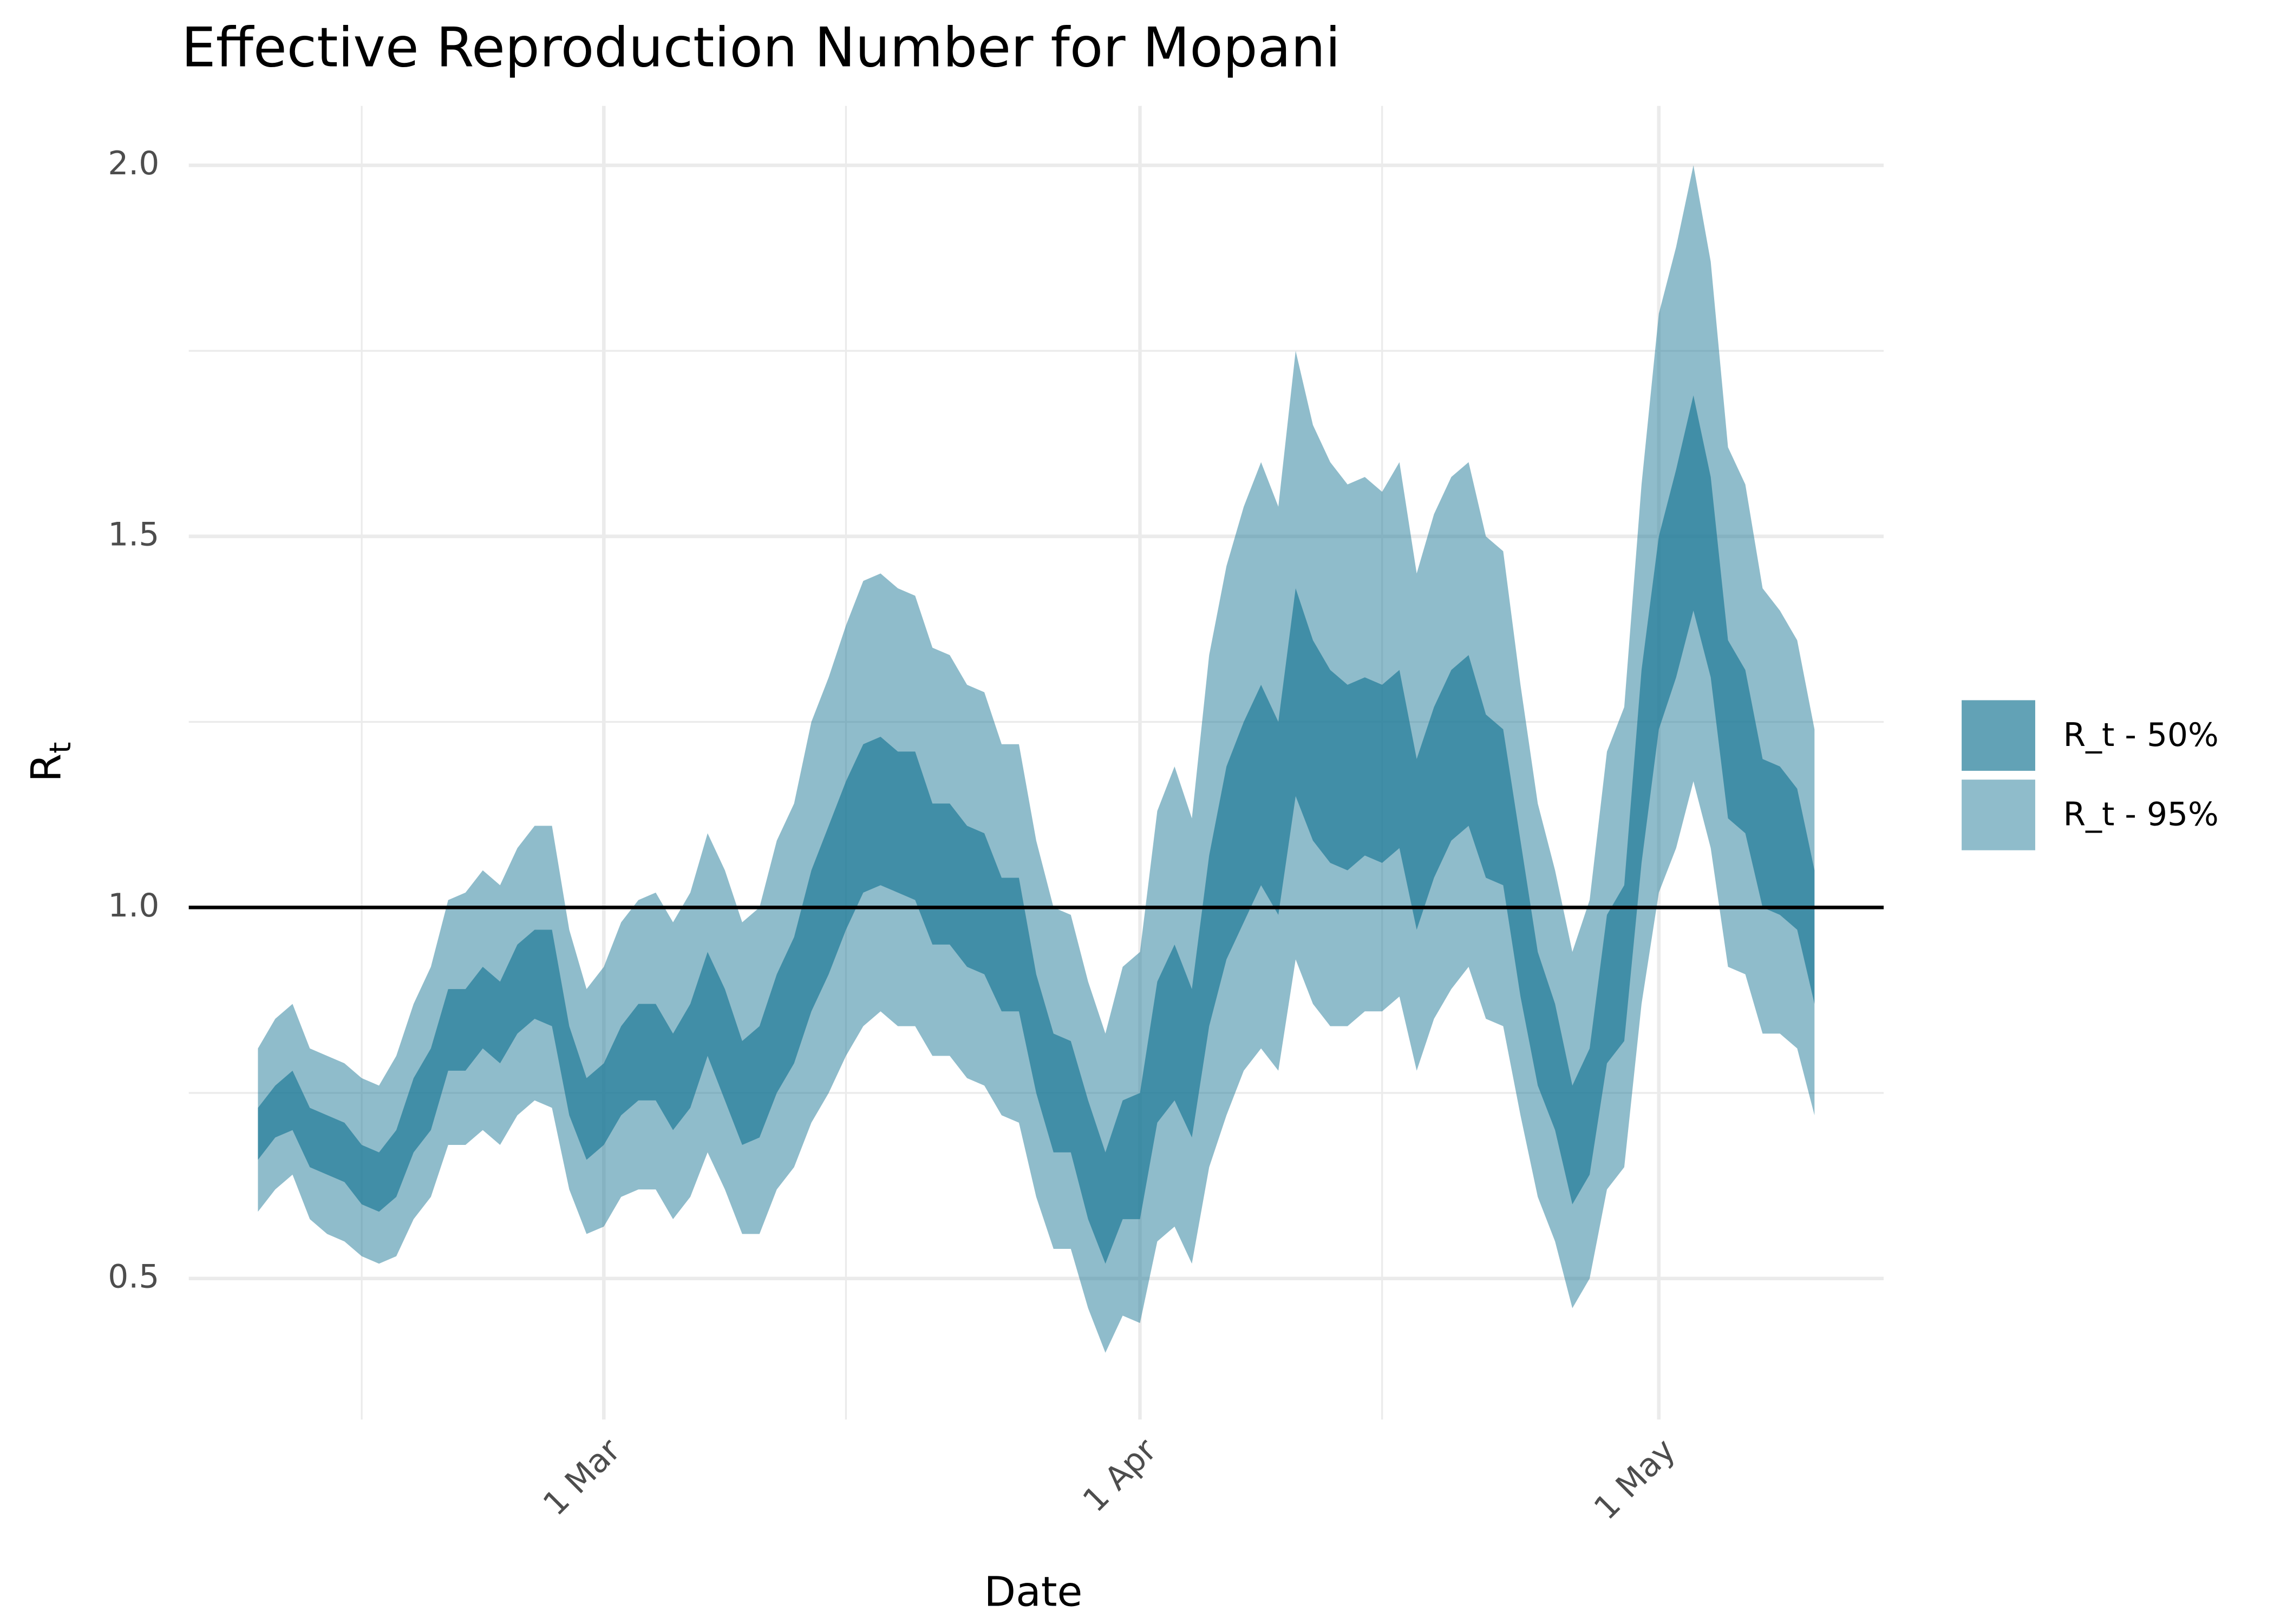 Image resolution: width=2274 pixels, height=1624 pixels. I want to click on legend: R_t - 50% R_t - 95%, so click(2091, 775).